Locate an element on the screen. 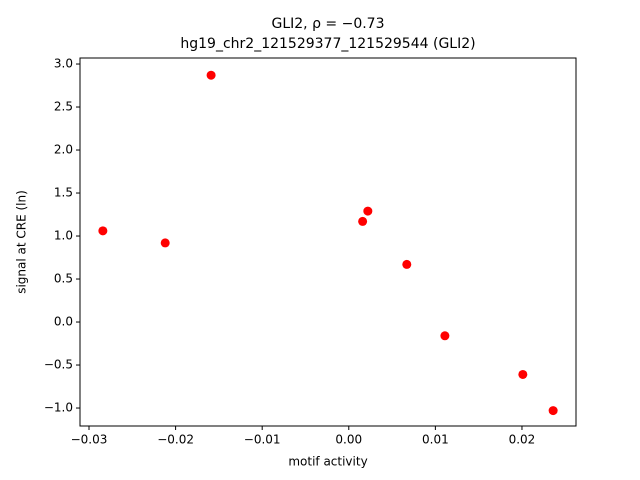 The width and height of the screenshot is (640, 480). y-tick-label: 1.0 is located at coordinates (63, 236).